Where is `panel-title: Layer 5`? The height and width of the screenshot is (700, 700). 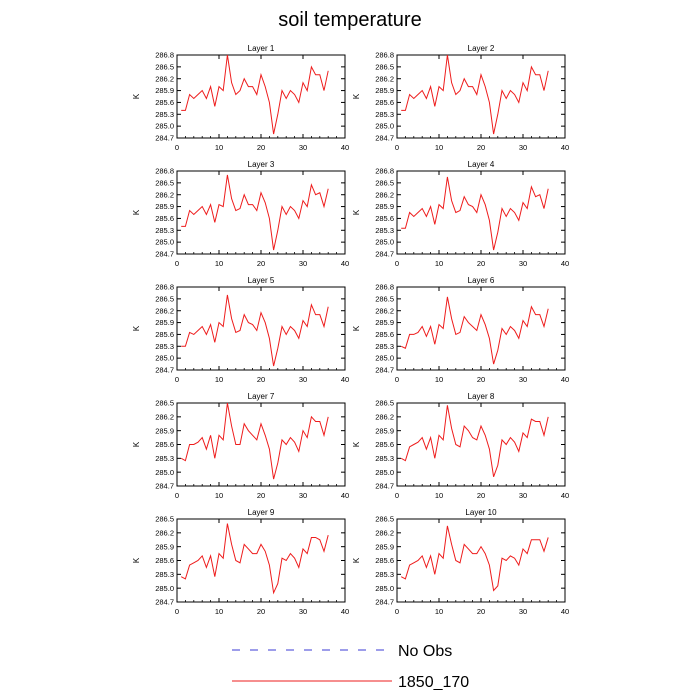 panel-title: Layer 5 is located at coordinates (261, 280).